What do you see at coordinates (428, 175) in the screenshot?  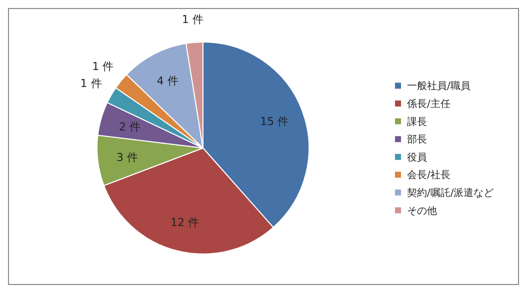 I see `legend-label: 会長/社長` at bounding box center [428, 175].